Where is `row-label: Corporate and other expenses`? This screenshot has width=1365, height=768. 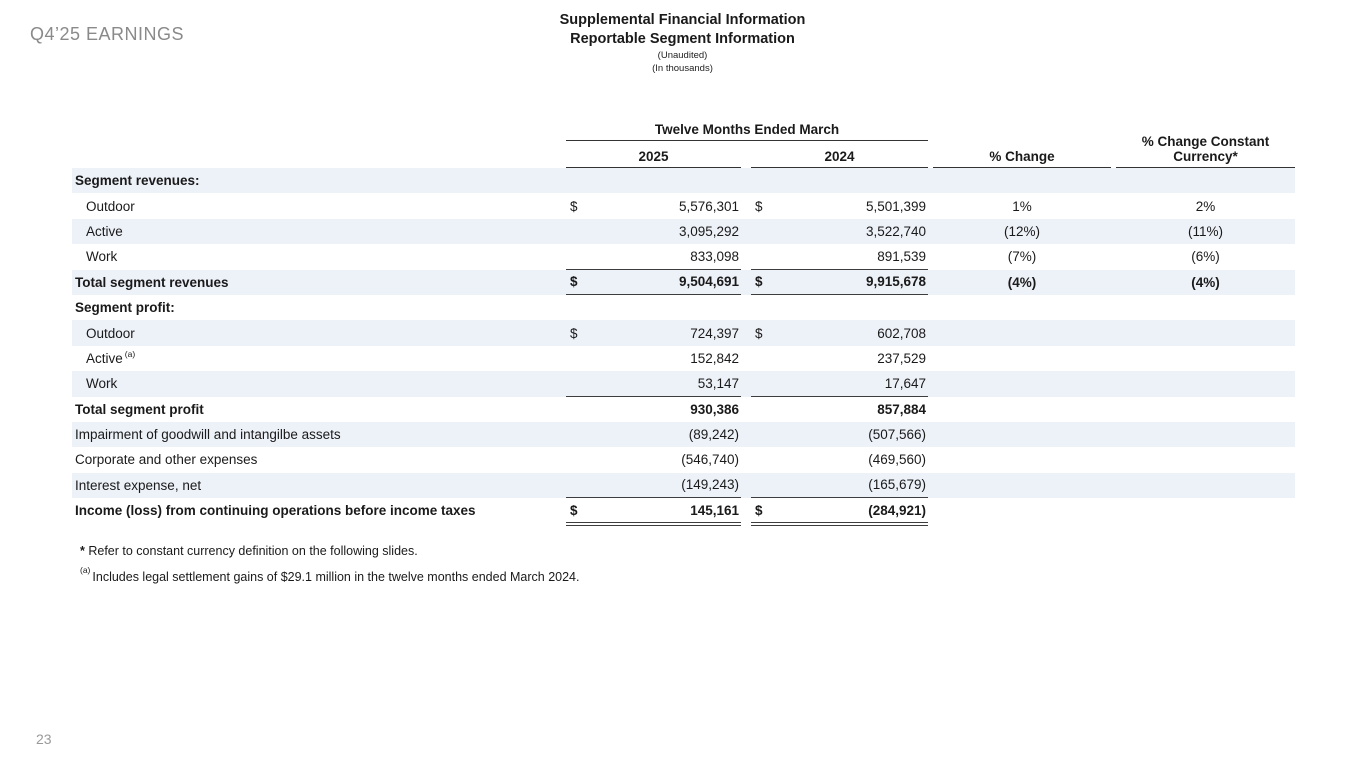
row-label: Corporate and other expenses is located at coordinates (166, 460).